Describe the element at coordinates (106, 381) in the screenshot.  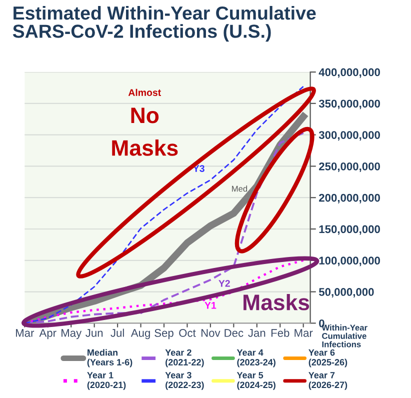
I see `legend-label: Year 1 (2020-21)` at that location.